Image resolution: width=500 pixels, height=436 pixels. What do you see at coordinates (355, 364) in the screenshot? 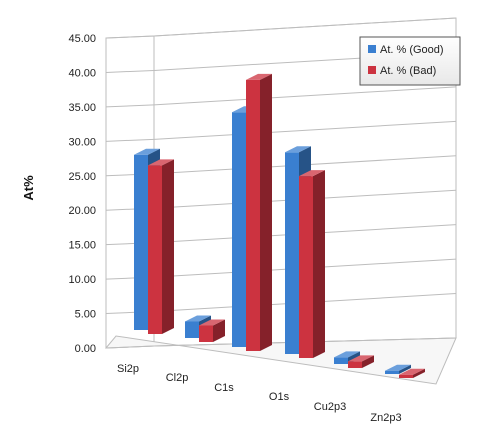
I see `bar-cu2p3-bad-front` at bounding box center [355, 364].